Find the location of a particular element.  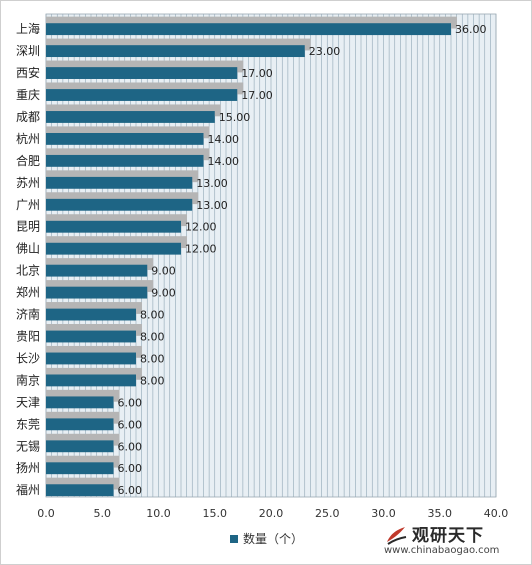

legend-swatch is located at coordinates (234, 538).